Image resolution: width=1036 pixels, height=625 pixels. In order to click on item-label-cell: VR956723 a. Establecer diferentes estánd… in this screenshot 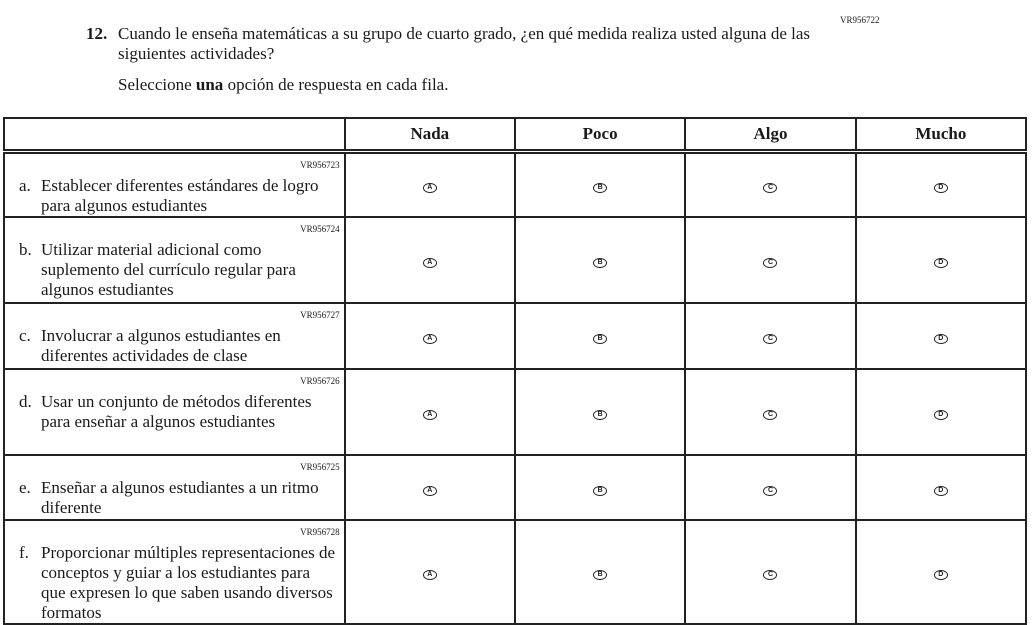, I will do `click(174, 184)`.